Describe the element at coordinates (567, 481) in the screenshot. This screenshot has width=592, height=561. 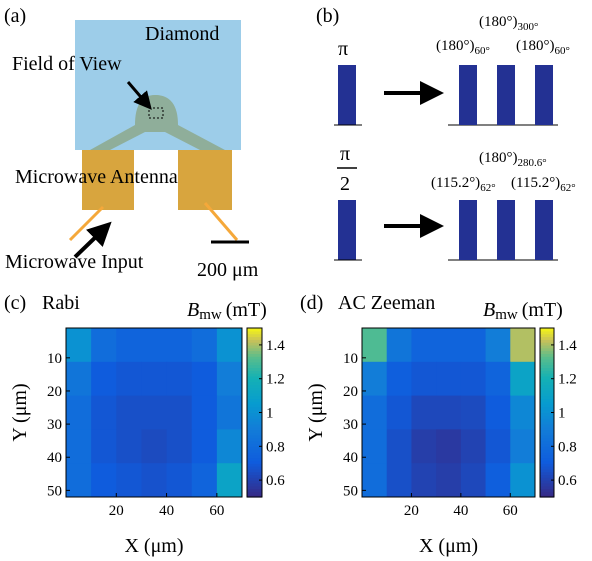
I see `colorbar-tick-label: 0.6` at that location.